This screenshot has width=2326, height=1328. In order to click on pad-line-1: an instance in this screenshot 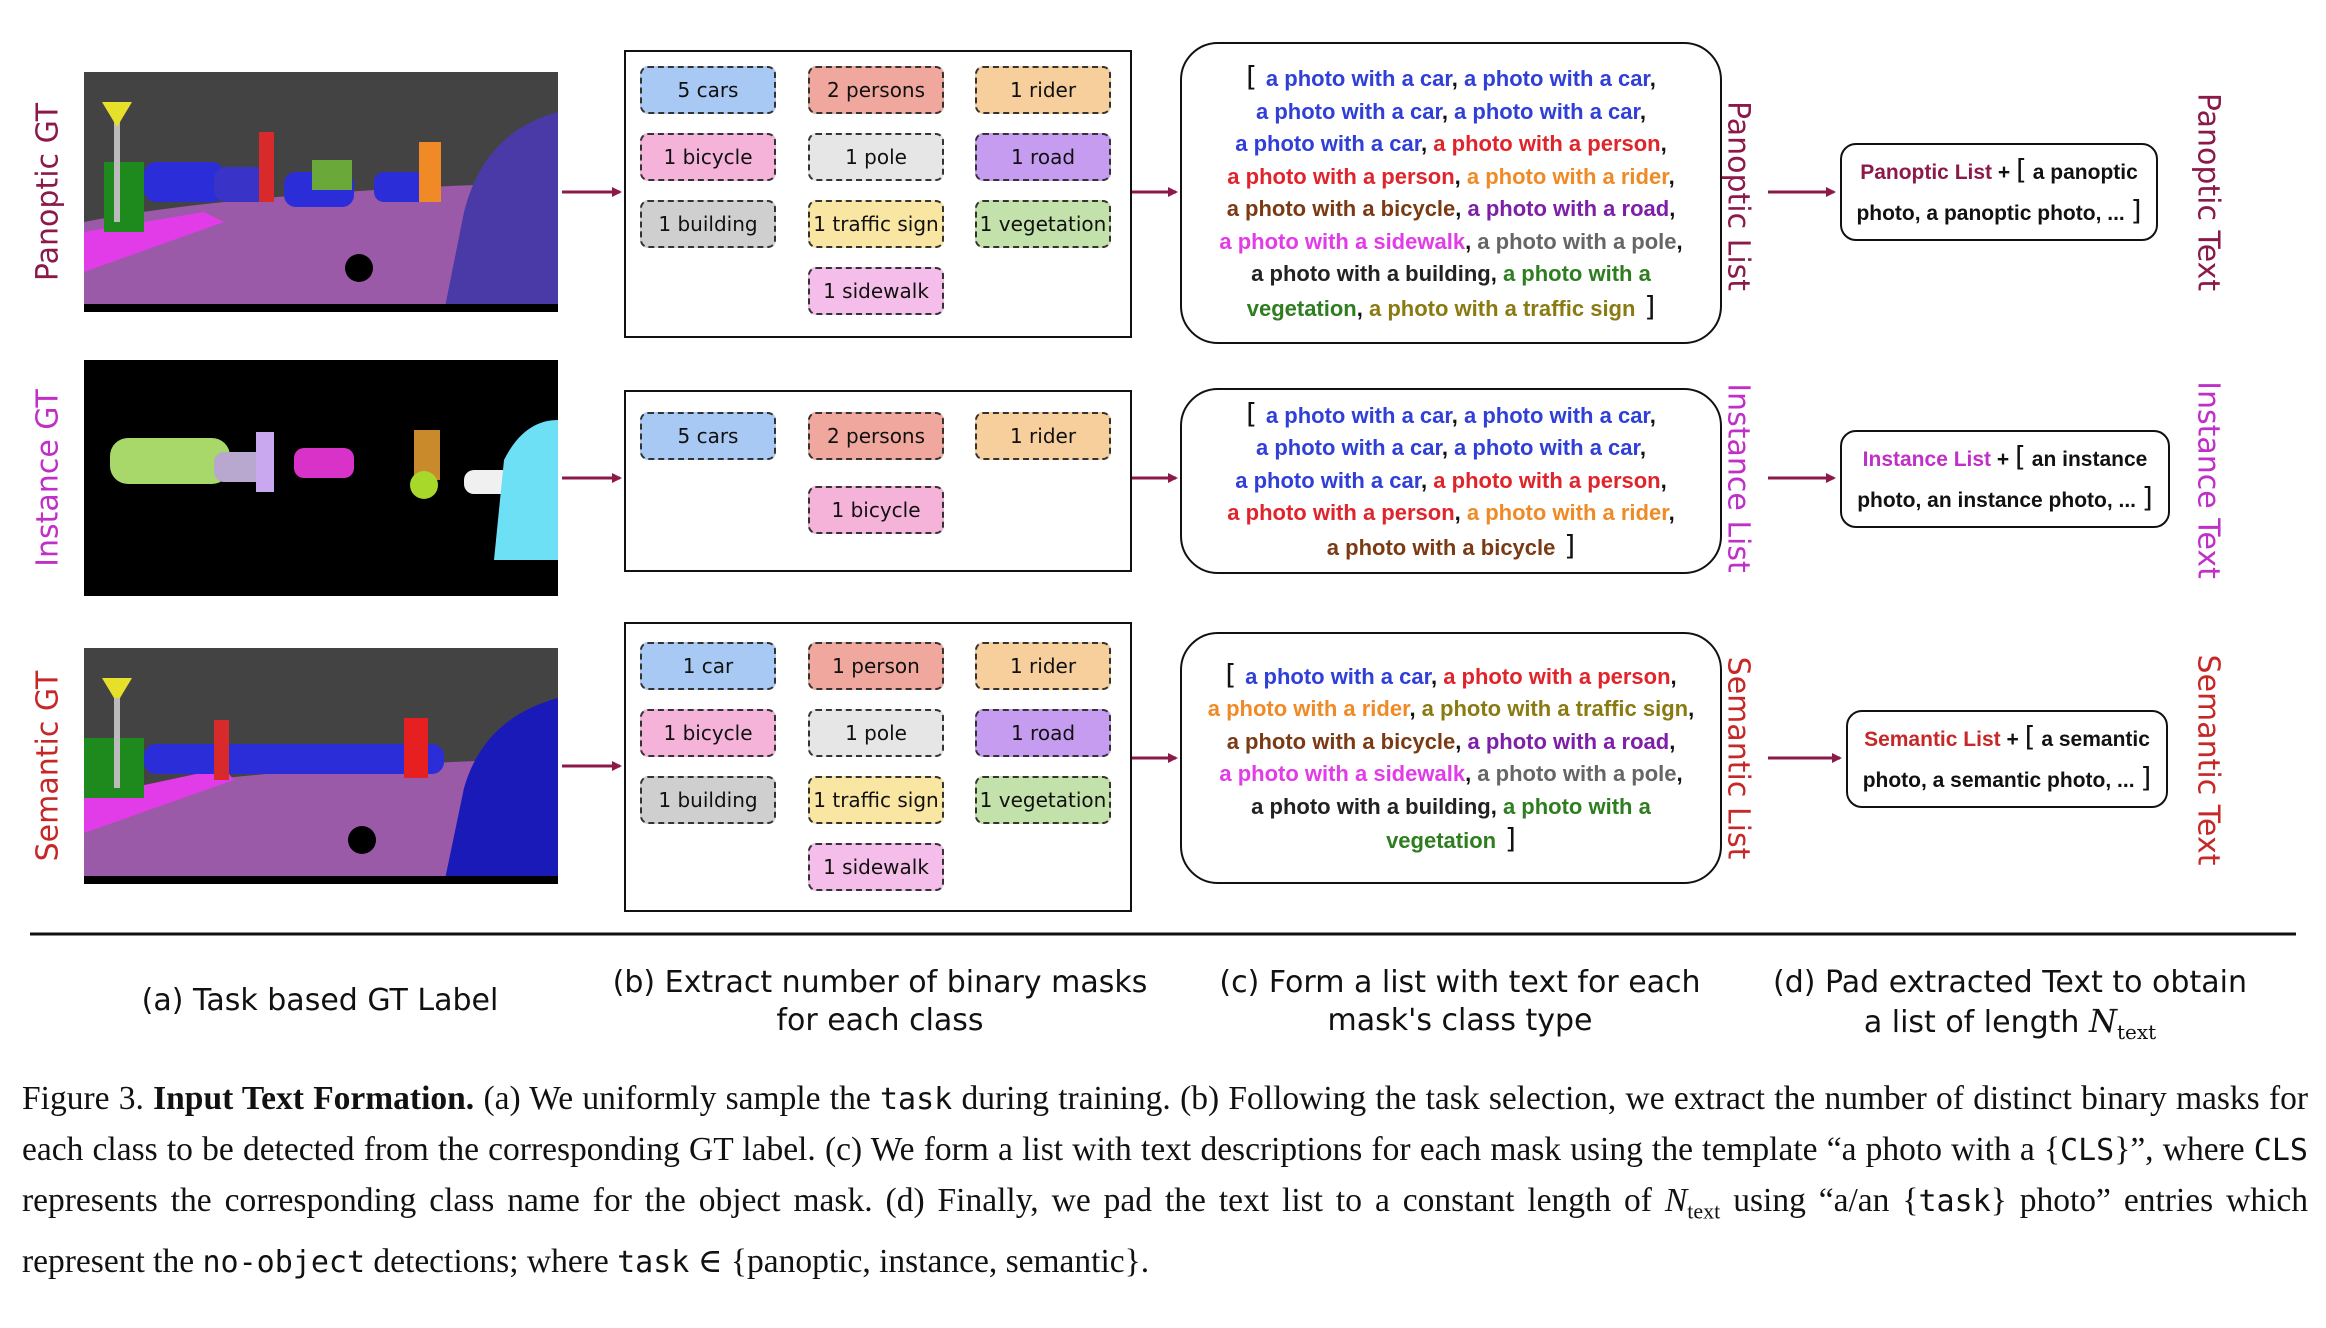, I will do `click(2089, 459)`.